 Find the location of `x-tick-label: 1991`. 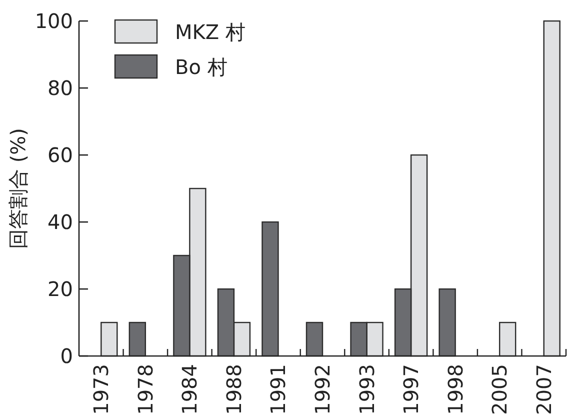

x-tick-label: 1991 is located at coordinates (278, 389).